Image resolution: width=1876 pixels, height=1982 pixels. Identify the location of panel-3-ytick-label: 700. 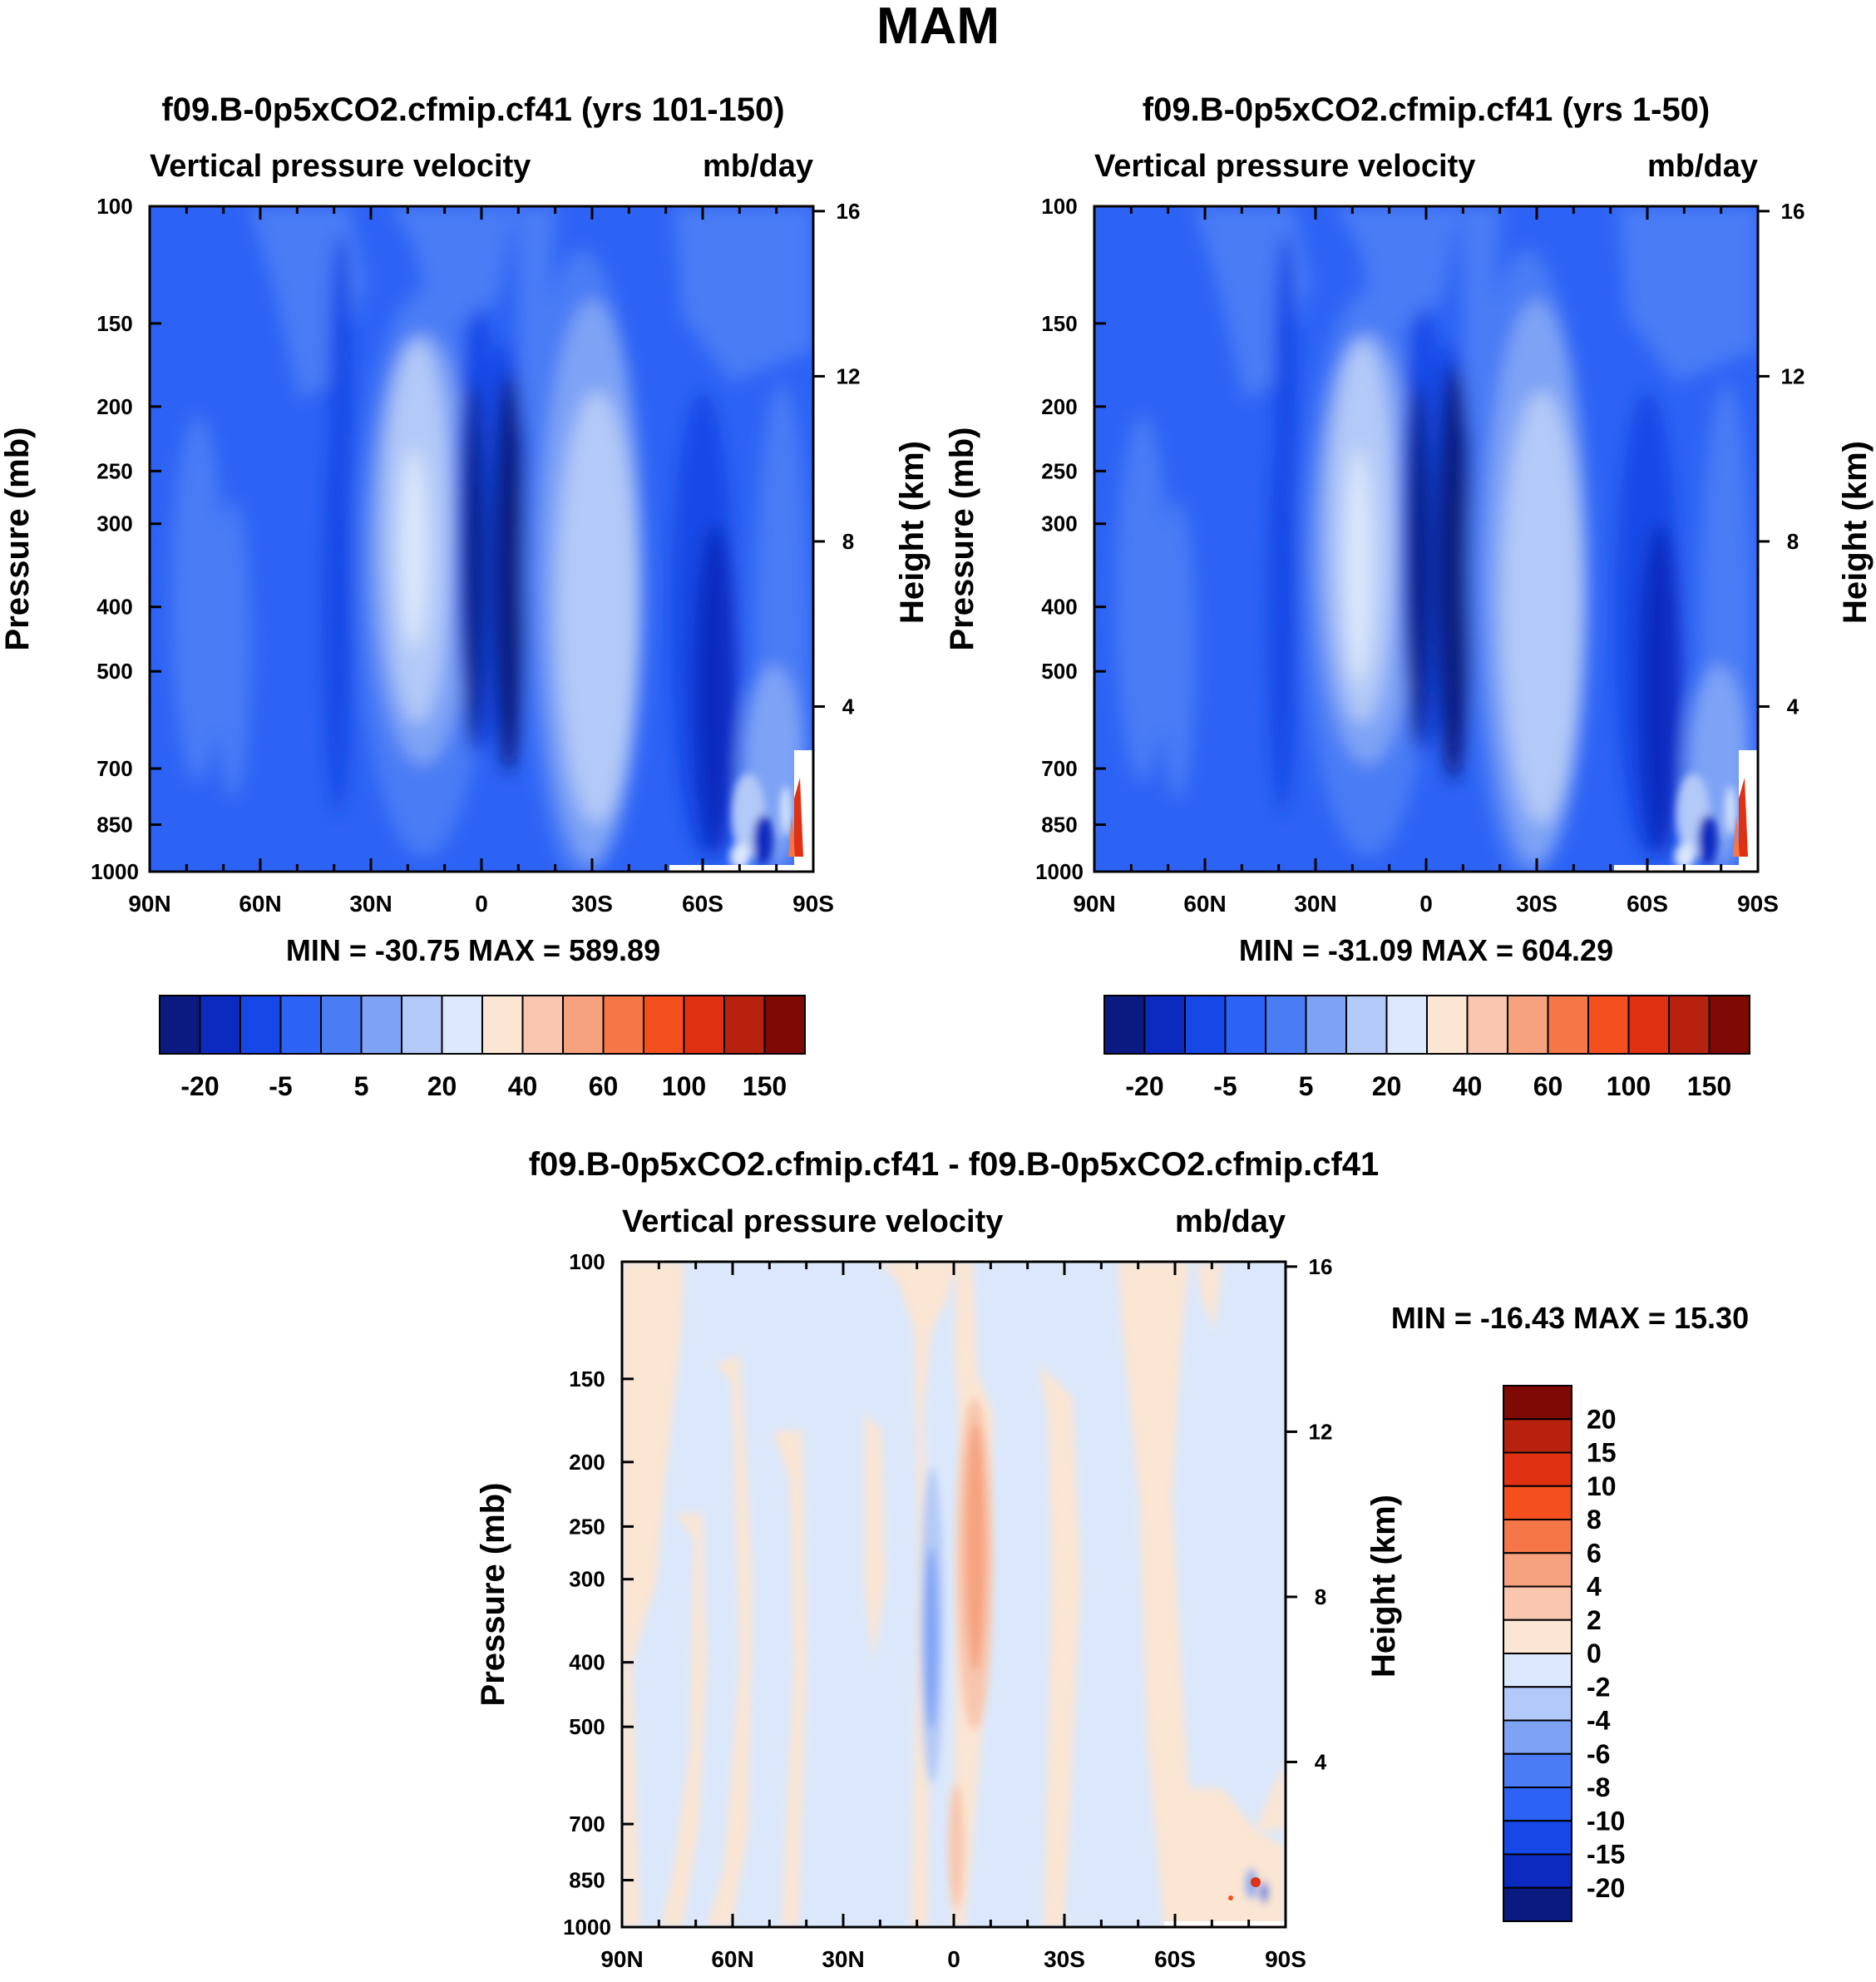
(587, 1824).